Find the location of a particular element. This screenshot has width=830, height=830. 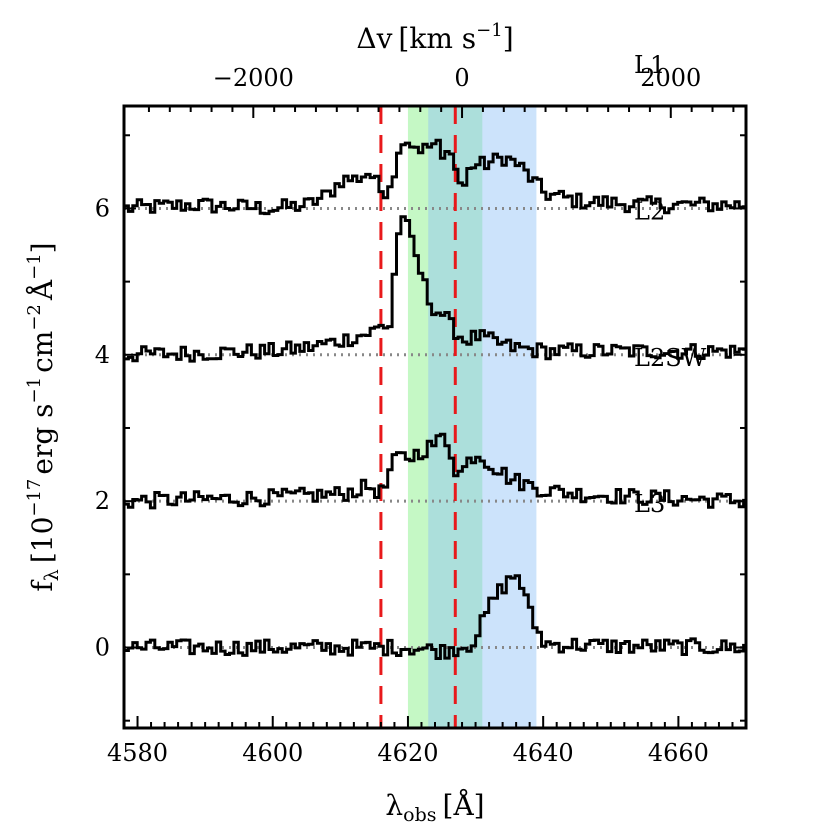

top-axis-title: Δv [km s−1] is located at coordinates (434, 37).